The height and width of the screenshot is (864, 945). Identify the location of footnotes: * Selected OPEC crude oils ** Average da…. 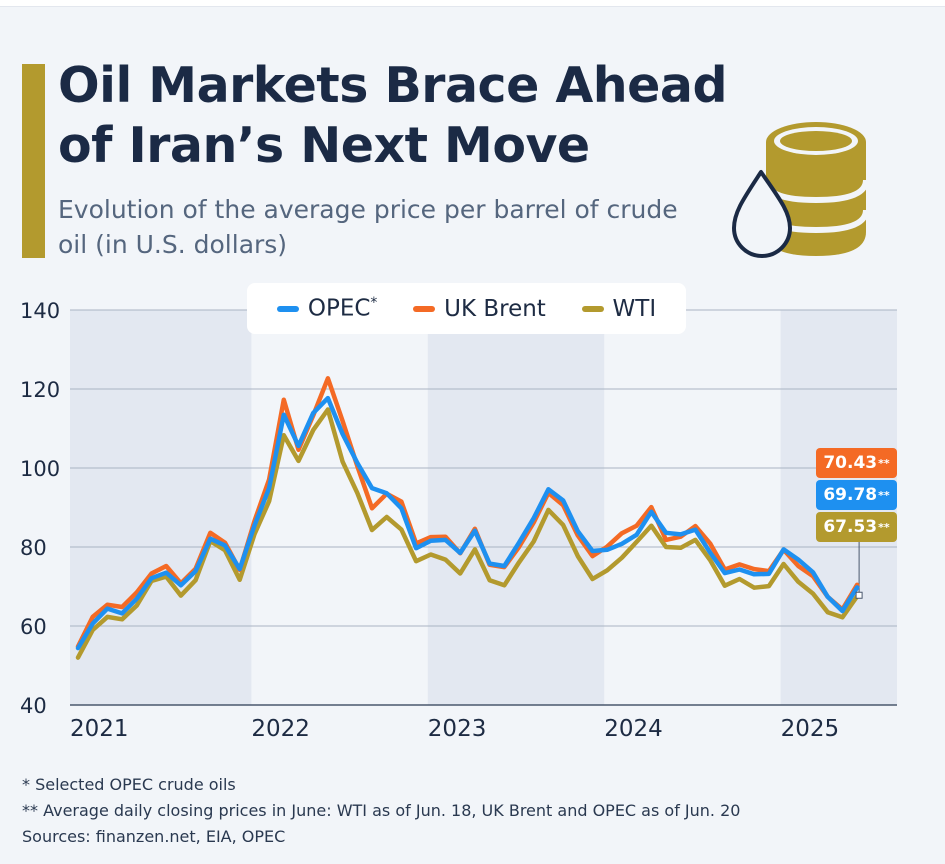
(472, 811).